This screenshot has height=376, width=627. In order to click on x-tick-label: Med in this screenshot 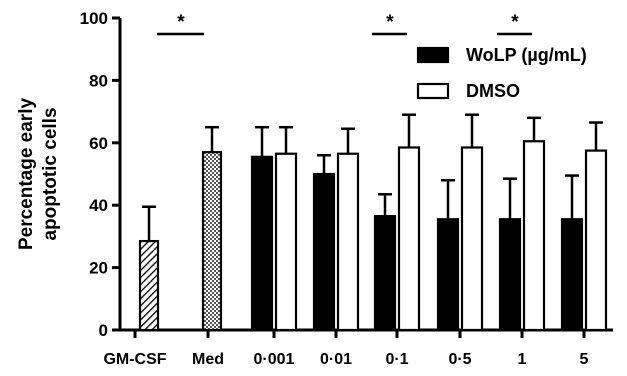, I will do `click(208, 359)`.